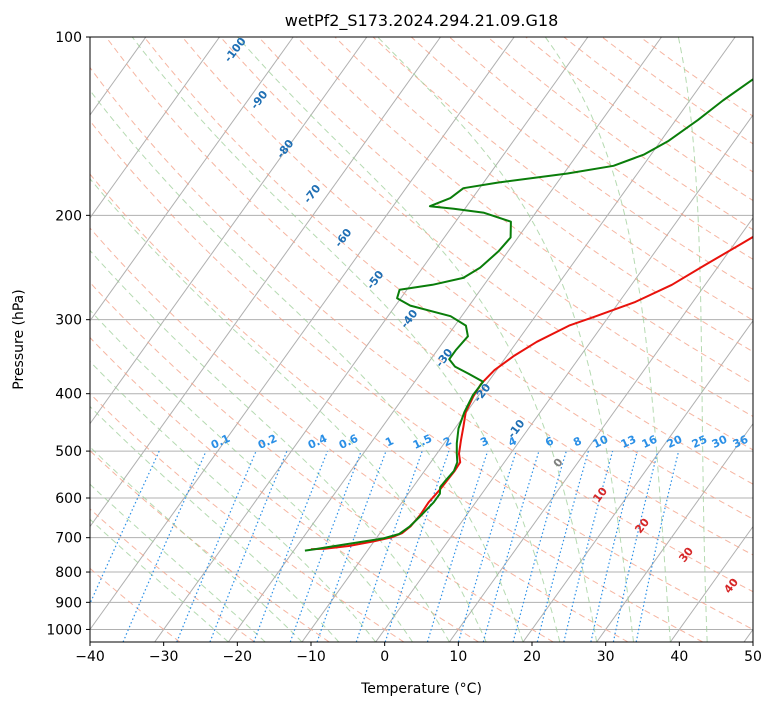 The height and width of the screenshot is (708, 775). I want to click on dry-adiabat-label: -30, so click(444, 358).